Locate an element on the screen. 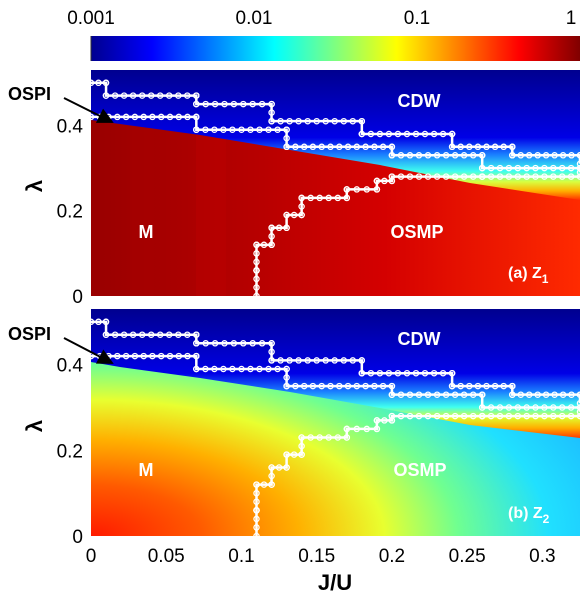 This screenshot has height=600, width=581. colorbar-tick-label: 0.001 is located at coordinates (91, 18).